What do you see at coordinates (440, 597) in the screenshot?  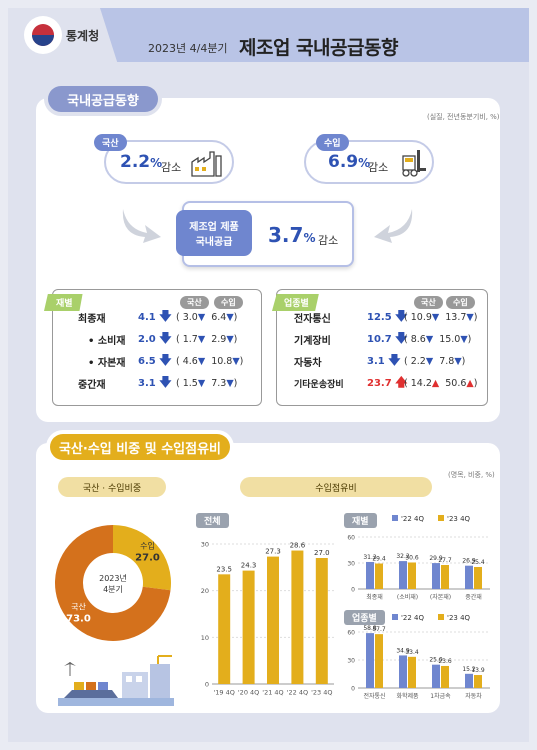 I see `x-tick-label: (자본재)` at bounding box center [440, 597].